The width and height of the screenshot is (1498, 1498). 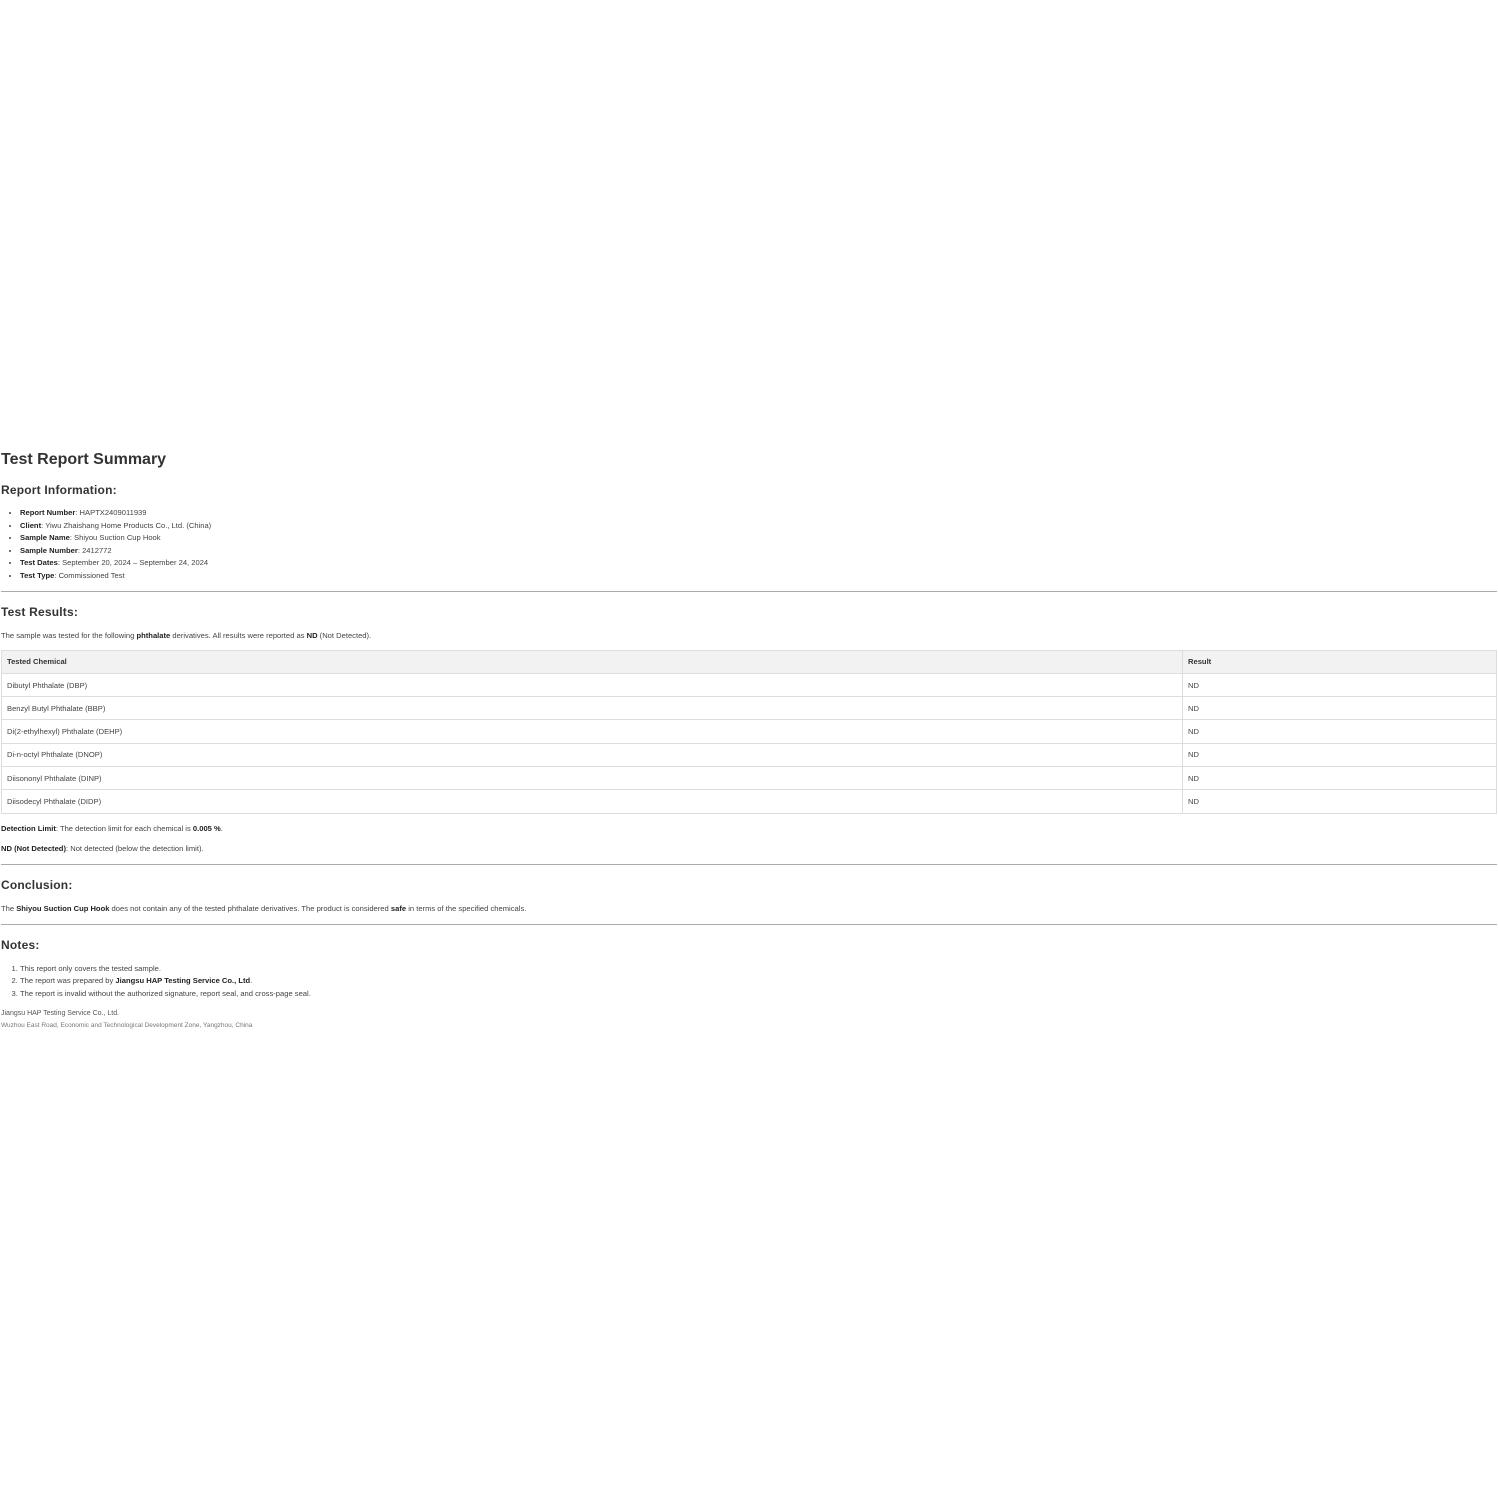 I want to click on page-title: Test Report Summary, so click(x=84, y=459).